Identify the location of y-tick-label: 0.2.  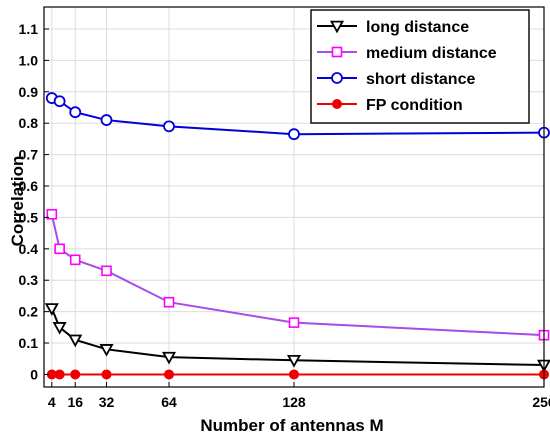
(29, 312).